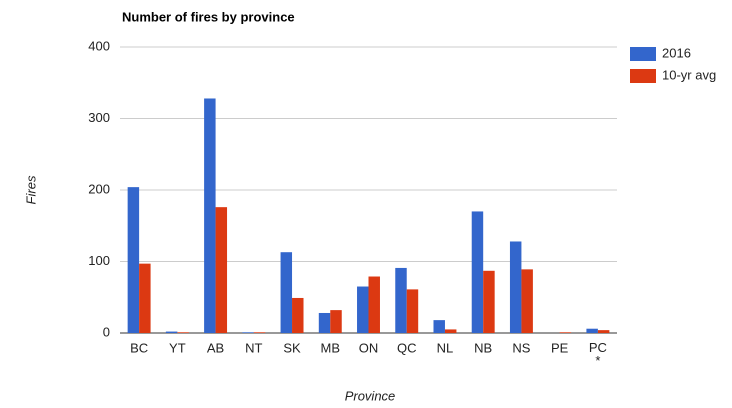 This screenshot has width=732, height=408. Describe the element at coordinates (99, 45) in the screenshot. I see `y-tick-label: 400` at that location.